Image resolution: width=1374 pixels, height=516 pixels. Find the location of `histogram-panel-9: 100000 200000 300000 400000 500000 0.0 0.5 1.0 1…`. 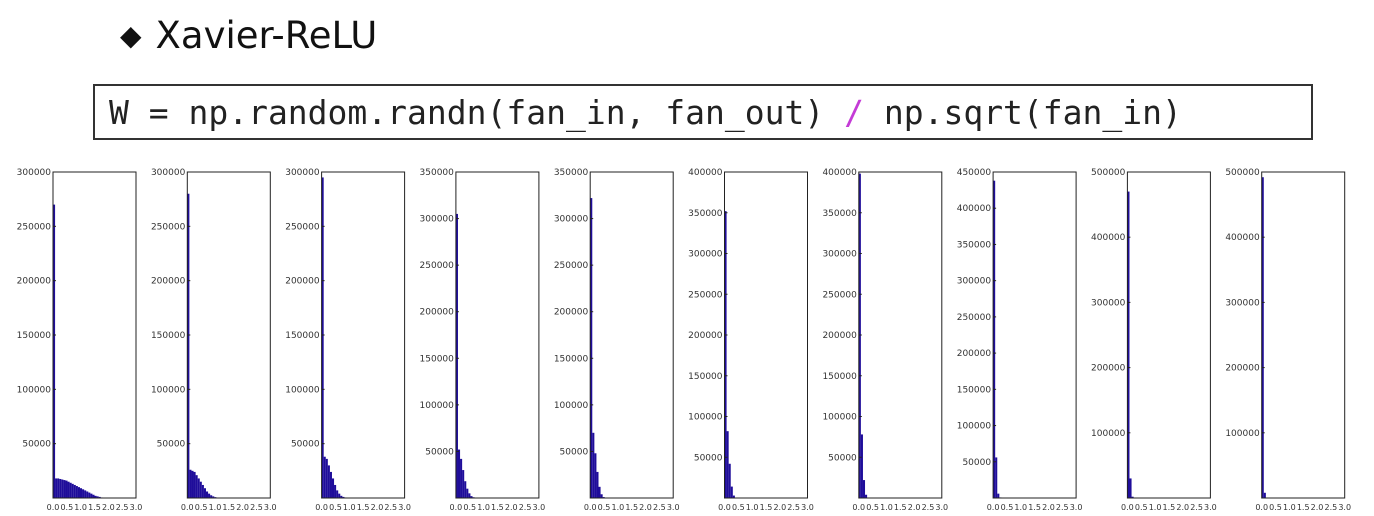

histogram-panel-9: 100000 200000 300000 400000 500000 0.0 0.5 1.0 1… is located at coordinates (1154, 340).